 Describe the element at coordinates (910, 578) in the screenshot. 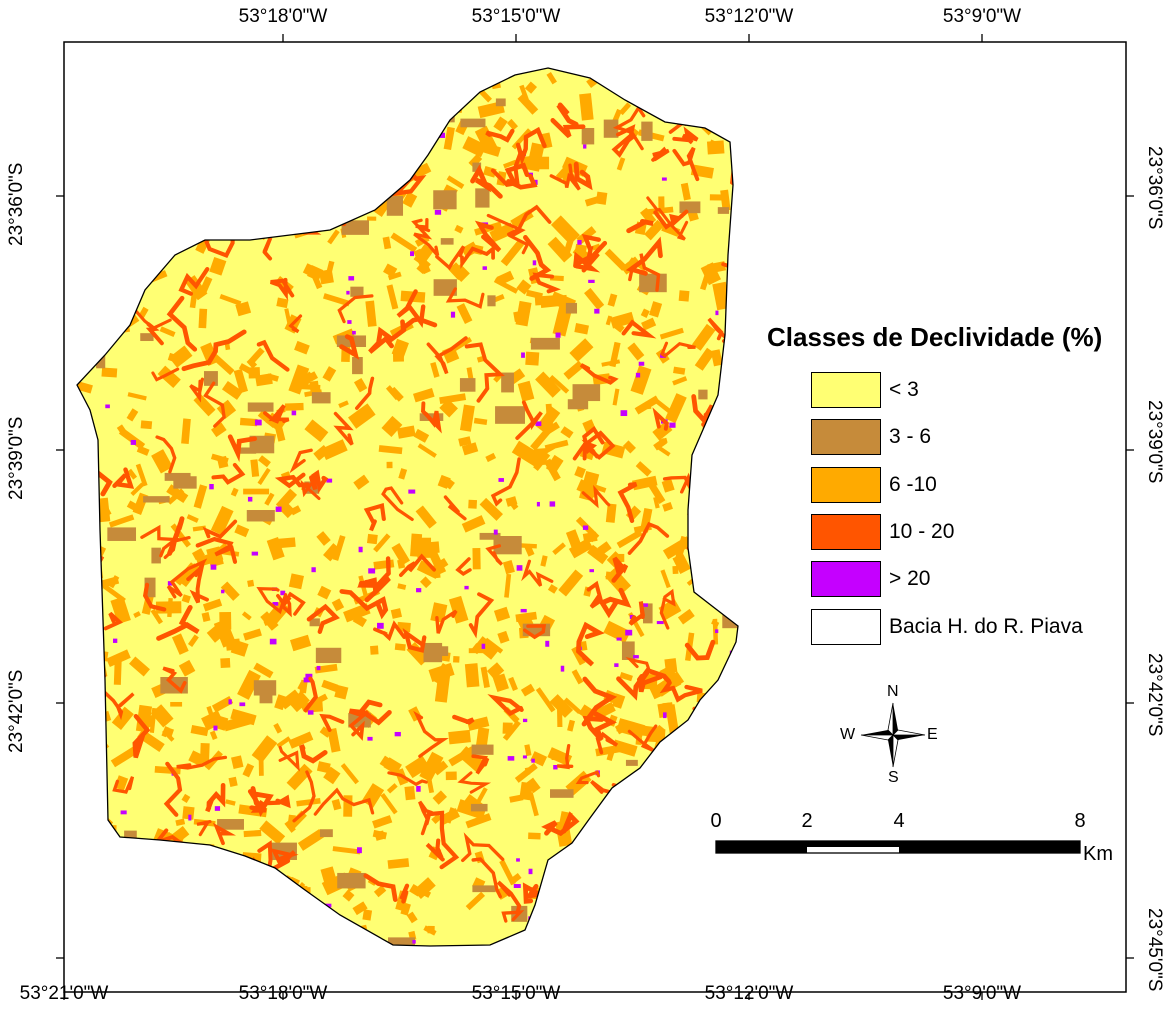

I see `legend-label: > 20` at that location.